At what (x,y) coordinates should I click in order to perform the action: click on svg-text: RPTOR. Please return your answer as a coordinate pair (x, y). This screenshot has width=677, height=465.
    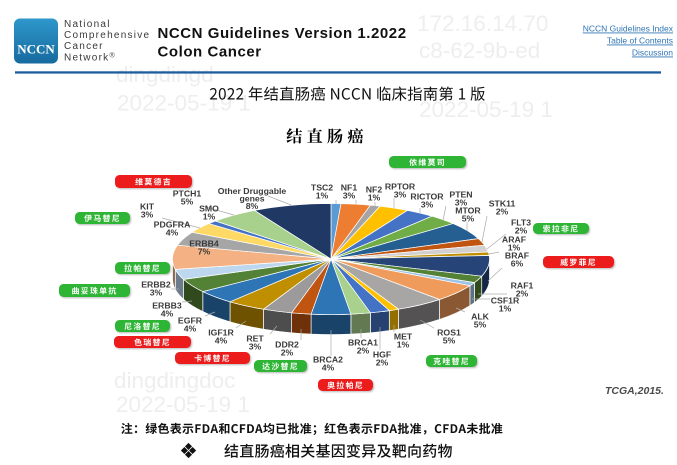
    Looking at the image, I should click on (400, 187).